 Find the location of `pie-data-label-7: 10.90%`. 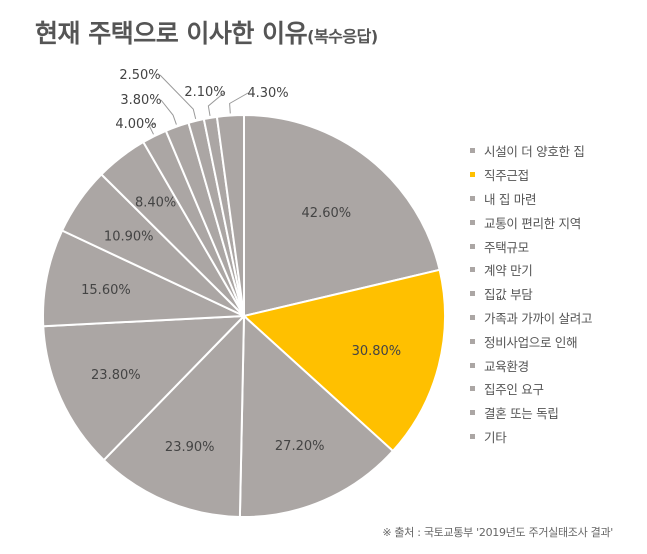

pie-data-label-7: 10.90% is located at coordinates (129, 236).